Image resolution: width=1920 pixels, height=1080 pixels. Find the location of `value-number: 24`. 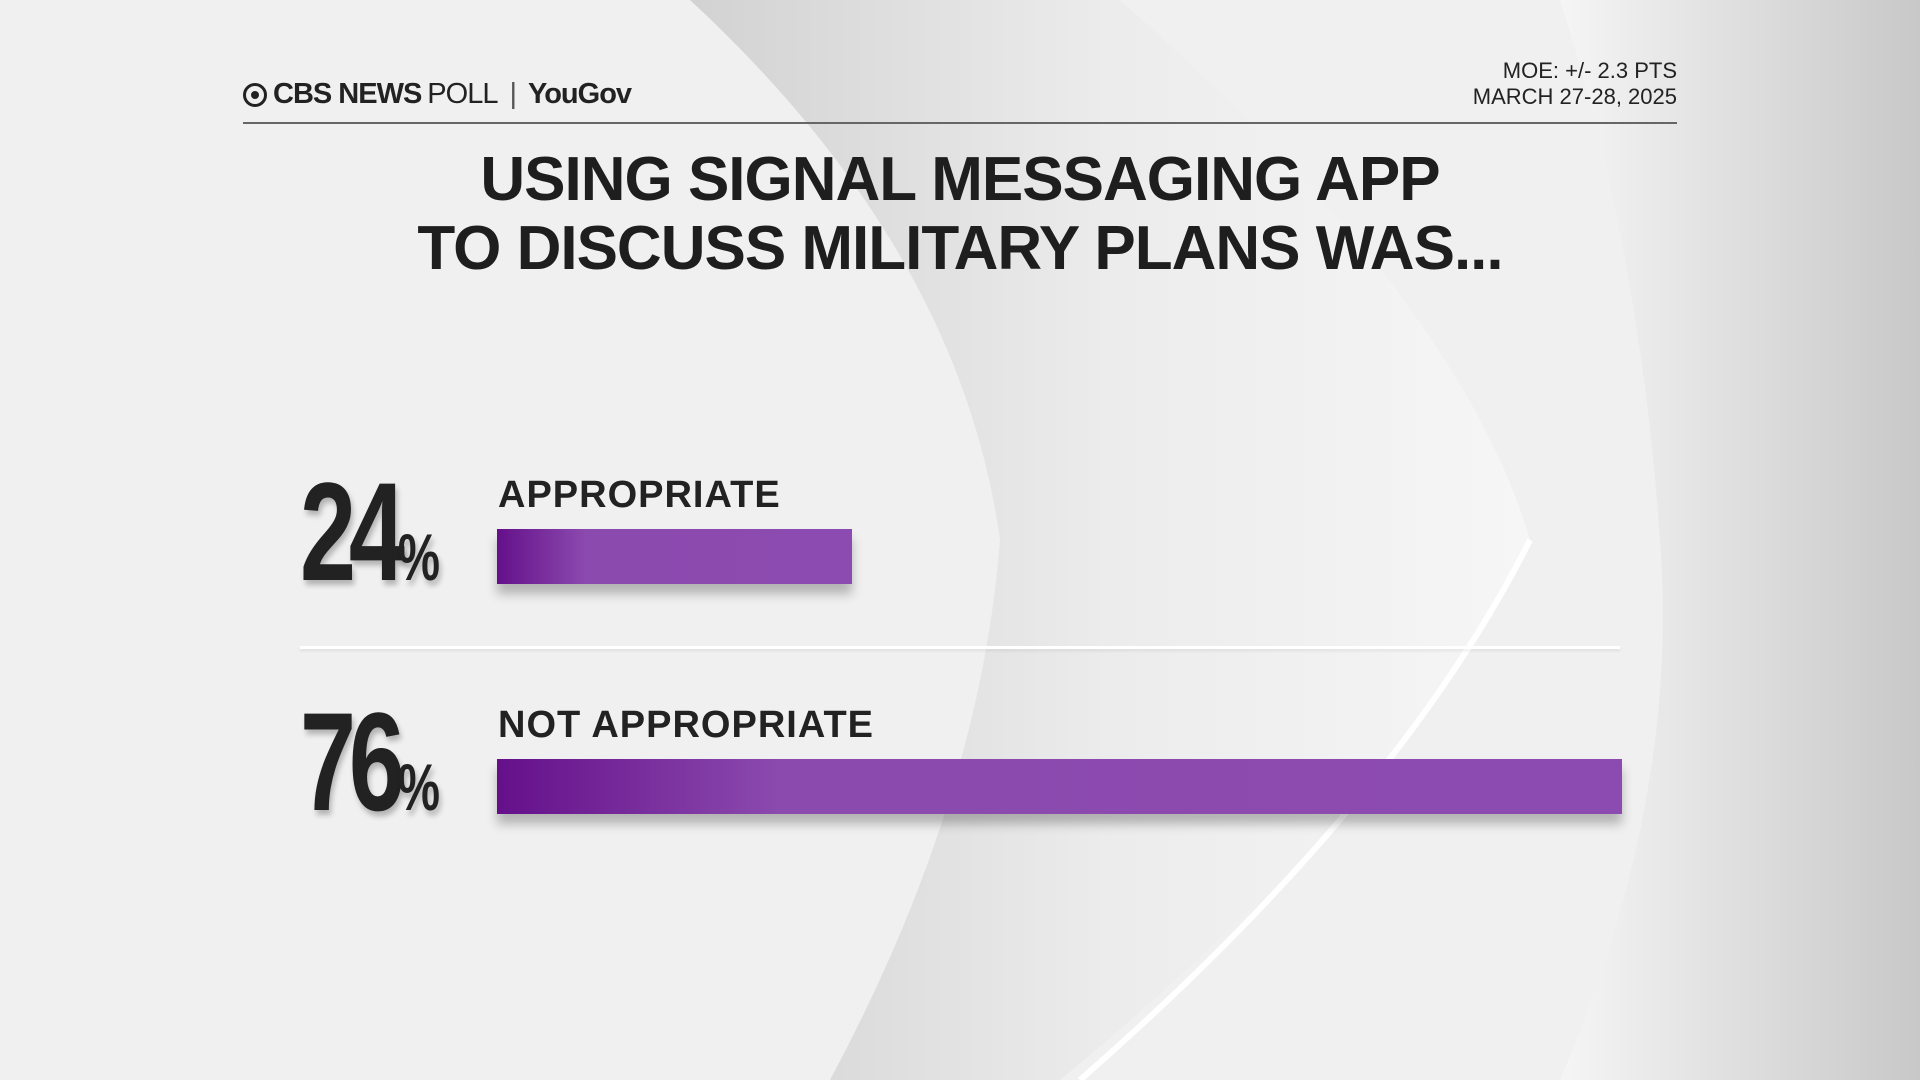

value-number: 24 is located at coordinates (352, 531).